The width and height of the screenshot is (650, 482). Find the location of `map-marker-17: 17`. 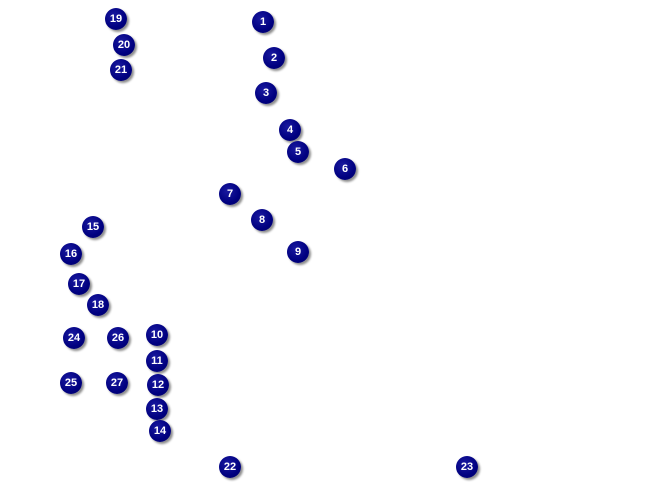

map-marker-17: 17 is located at coordinates (79, 284).